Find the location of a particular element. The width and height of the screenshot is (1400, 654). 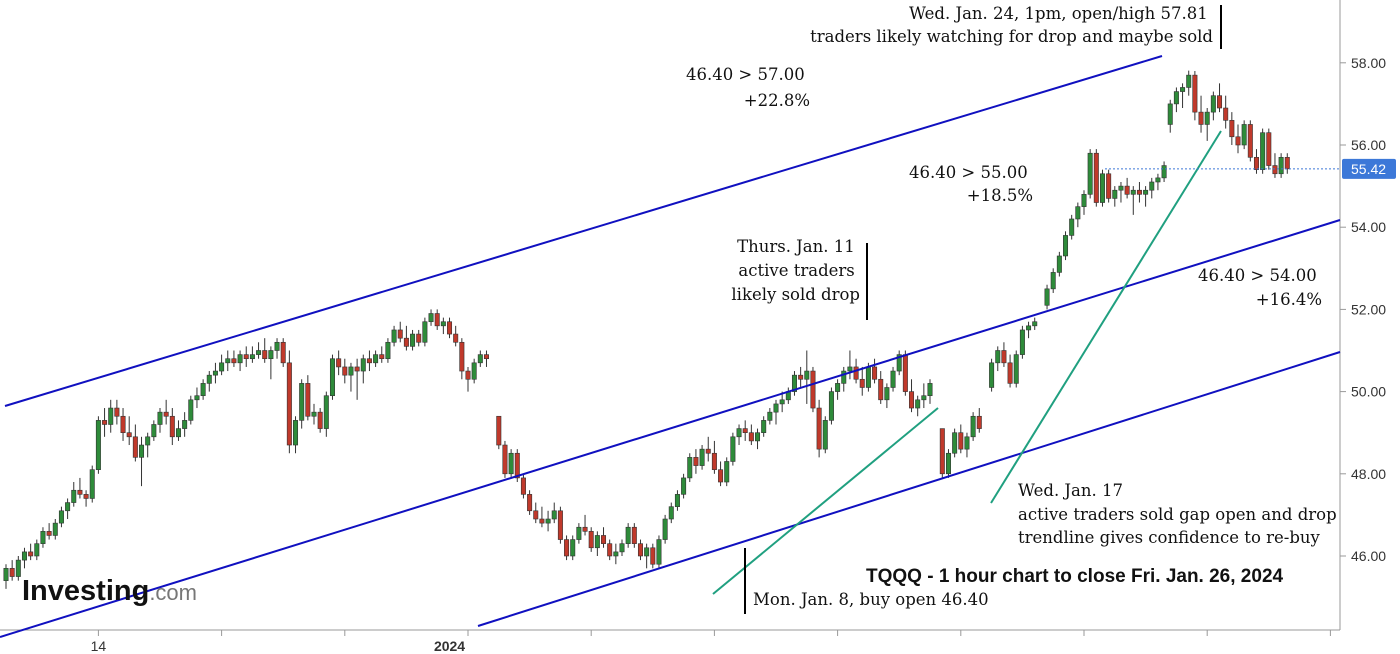

logo-brand: Investing is located at coordinates (85, 591).